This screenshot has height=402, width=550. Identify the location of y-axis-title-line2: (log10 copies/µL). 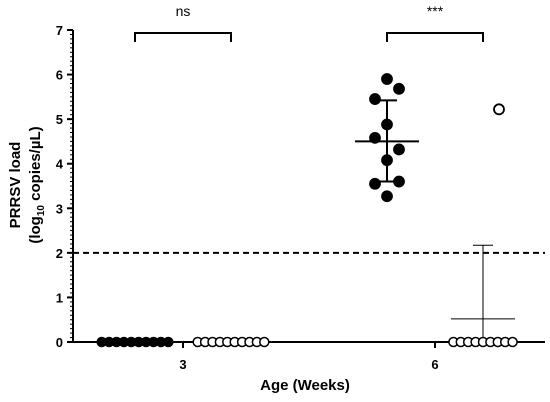
(37, 184).